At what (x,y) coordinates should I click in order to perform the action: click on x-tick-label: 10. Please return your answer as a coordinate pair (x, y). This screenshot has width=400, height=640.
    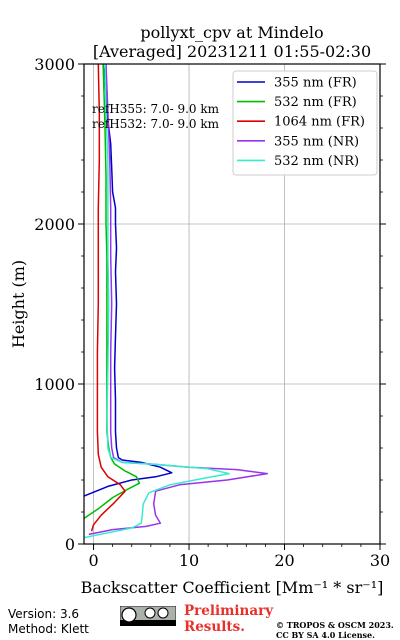
    Looking at the image, I should click on (189, 560).